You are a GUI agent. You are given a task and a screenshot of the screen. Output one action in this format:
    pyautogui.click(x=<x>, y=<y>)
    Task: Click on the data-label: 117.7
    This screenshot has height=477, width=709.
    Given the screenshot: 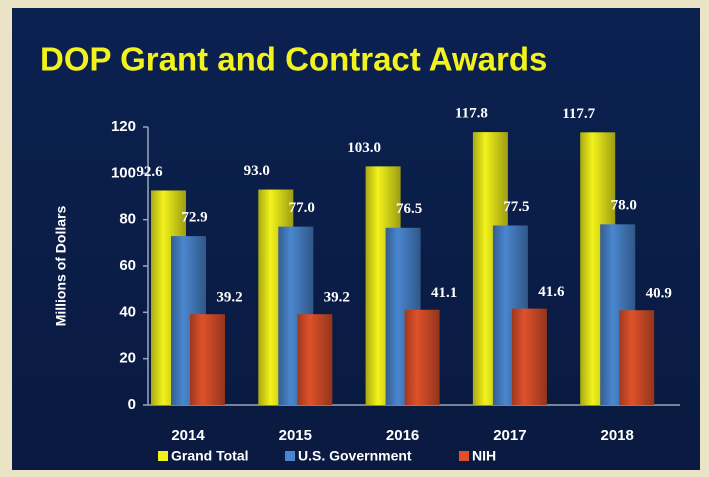 What is the action you would take?
    pyautogui.click(x=578, y=114)
    